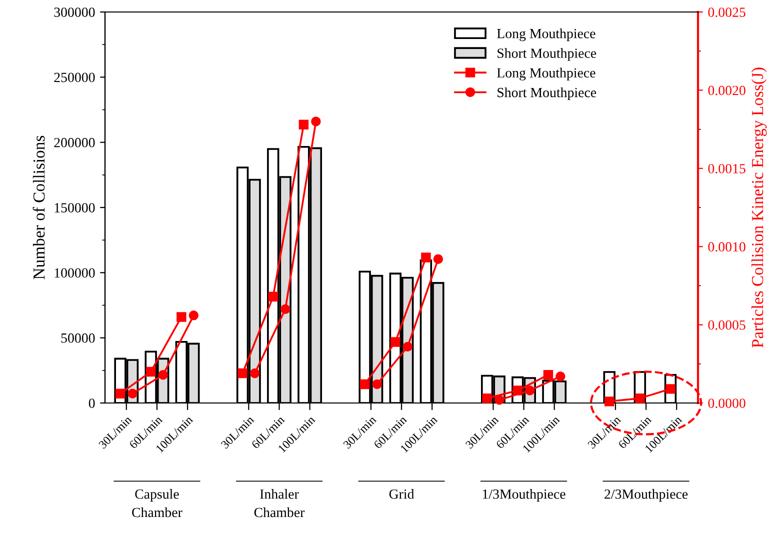 This screenshot has width=781, height=538. Describe the element at coordinates (727, 403) in the screenshot. I see `y2-tick-label: 0.0000` at that location.